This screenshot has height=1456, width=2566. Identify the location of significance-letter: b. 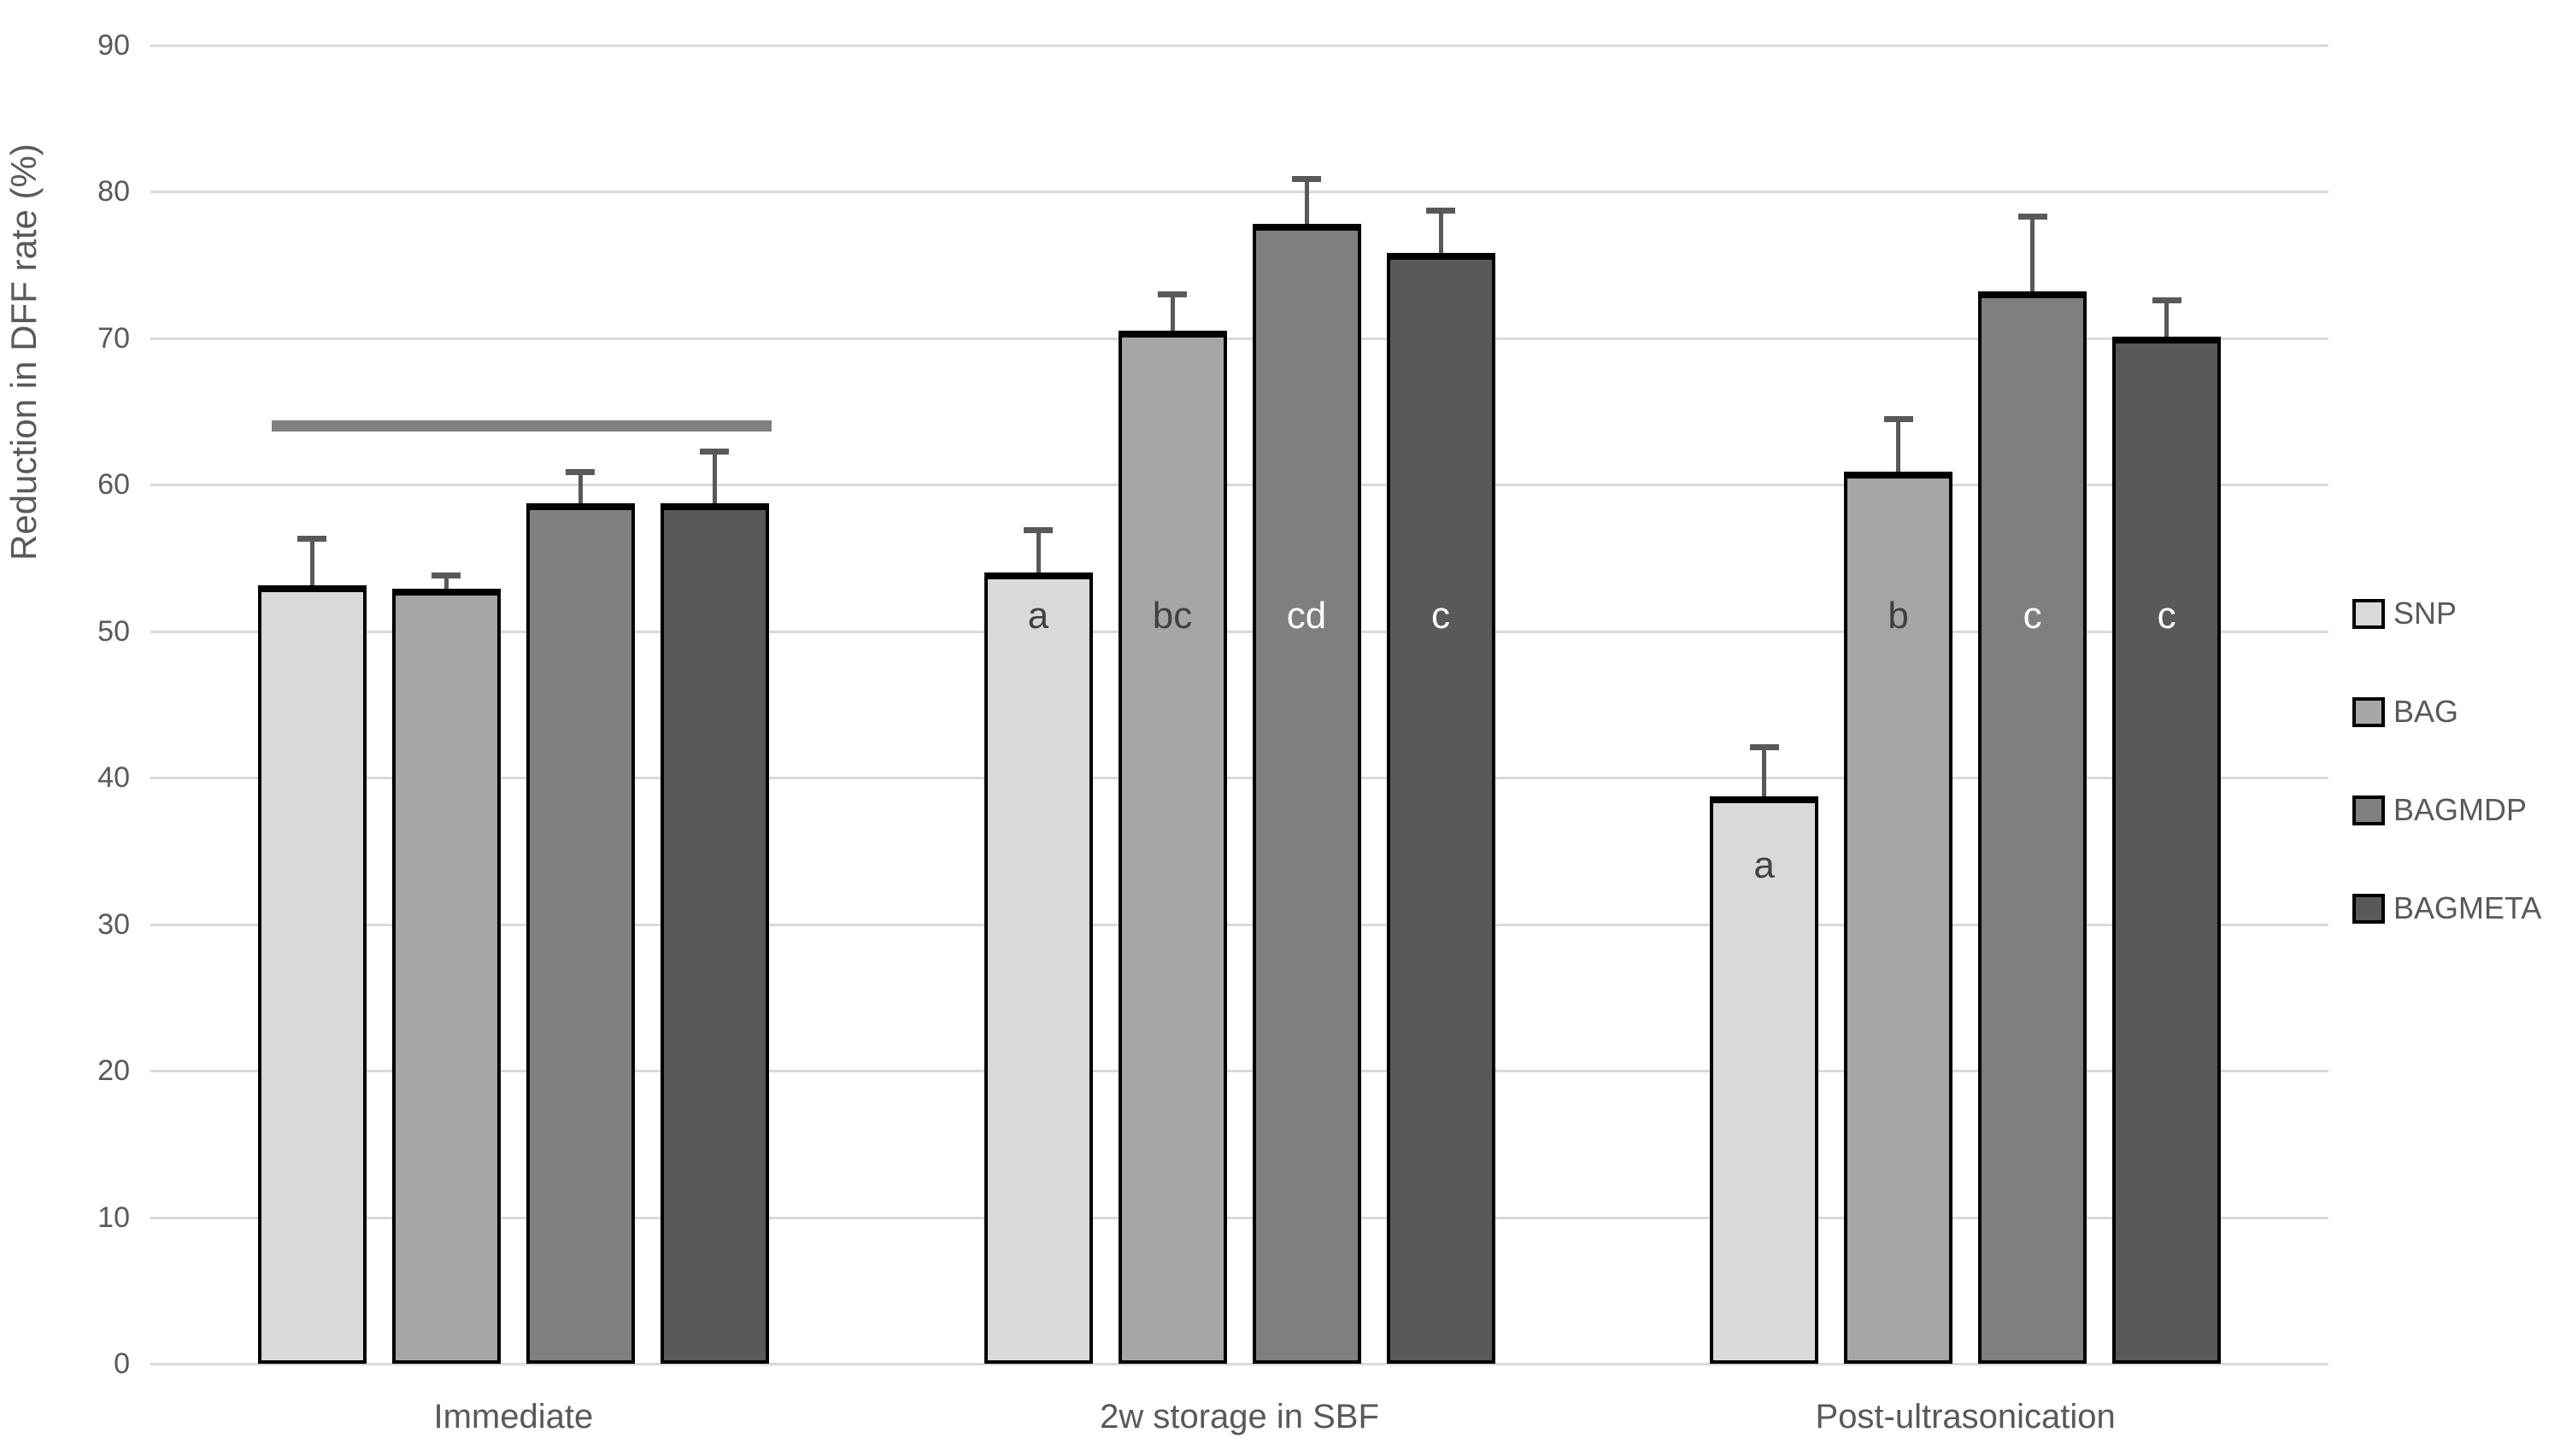
(1898, 616).